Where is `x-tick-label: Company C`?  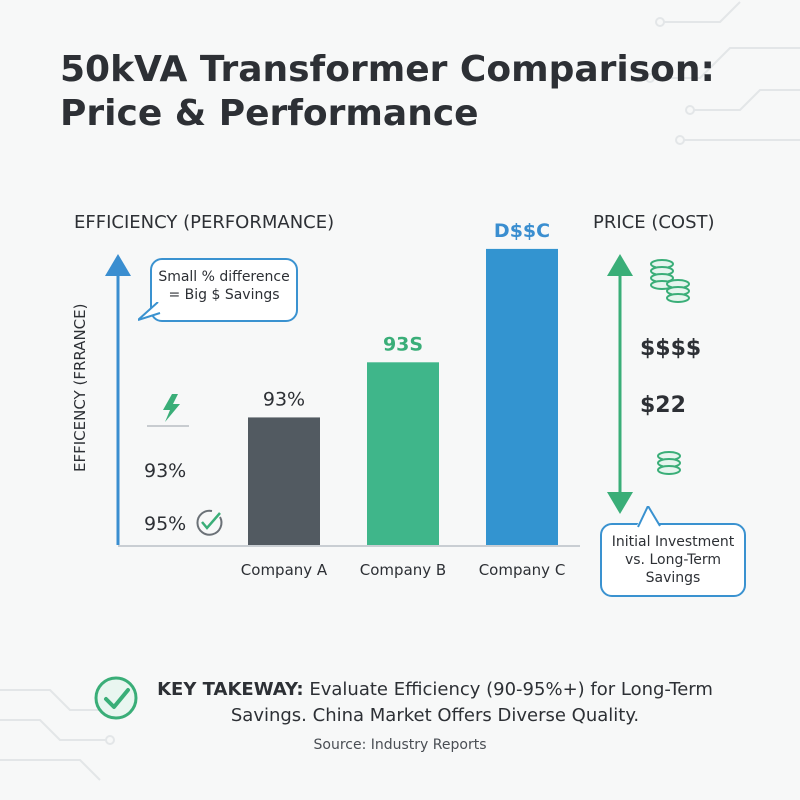 x-tick-label: Company C is located at coordinates (522, 570).